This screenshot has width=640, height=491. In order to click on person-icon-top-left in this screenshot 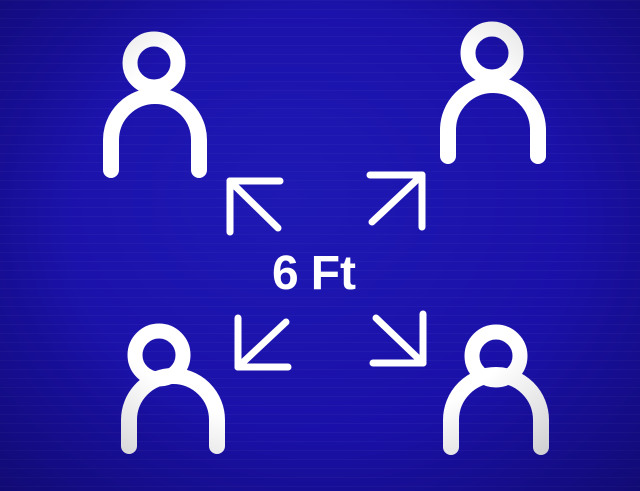, I will do `click(155, 104)`.